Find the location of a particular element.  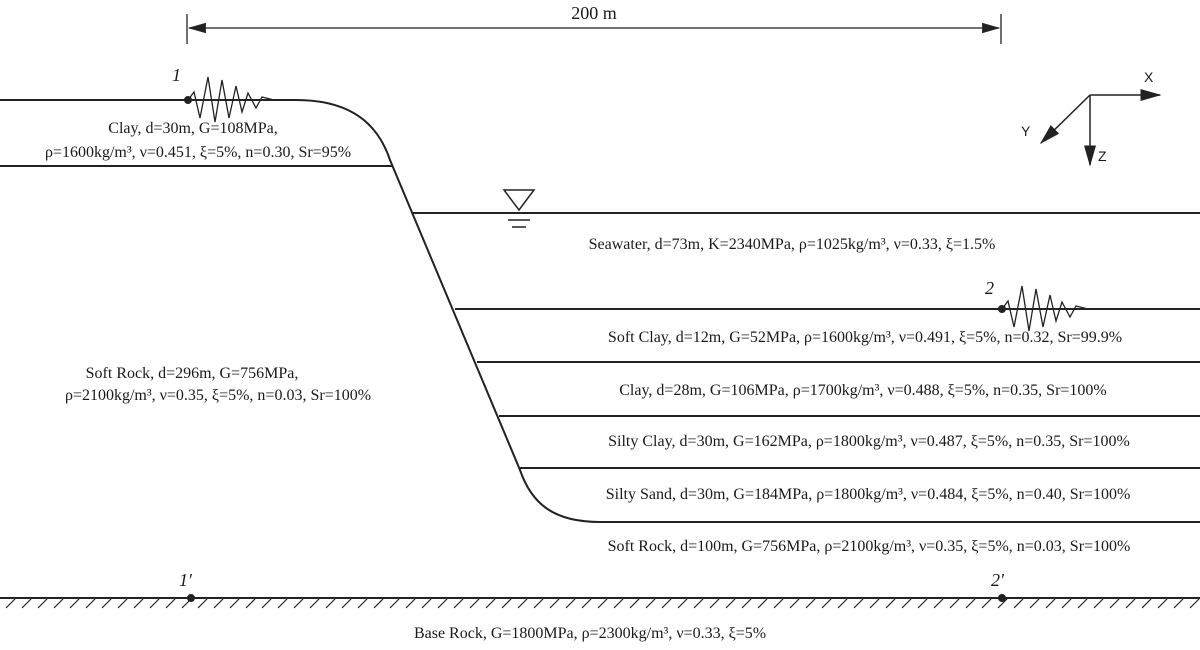

water-level-icon is located at coordinates (519, 208).